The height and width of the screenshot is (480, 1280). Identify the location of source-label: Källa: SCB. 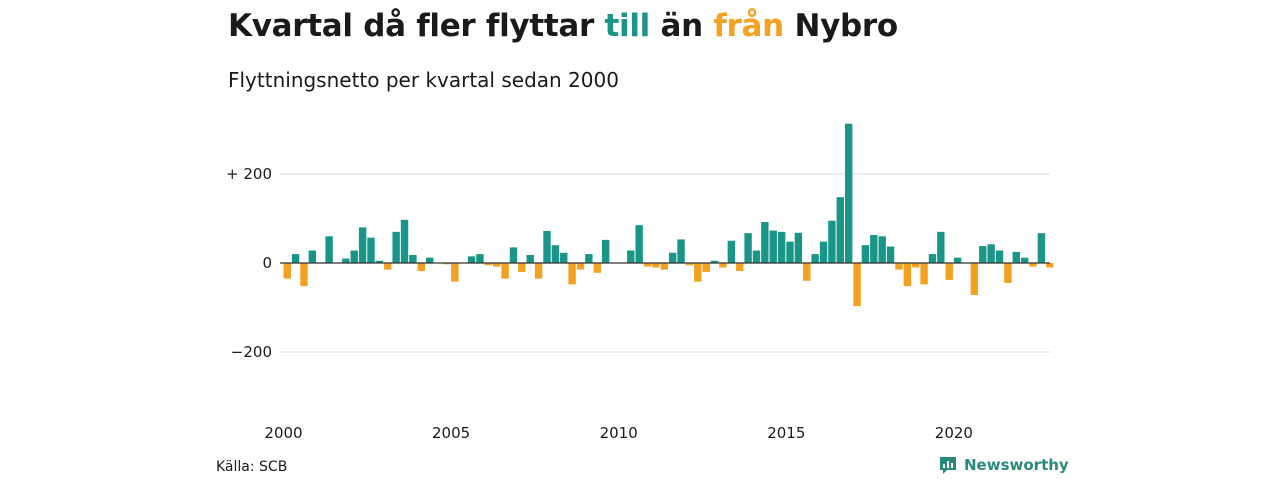
(252, 467).